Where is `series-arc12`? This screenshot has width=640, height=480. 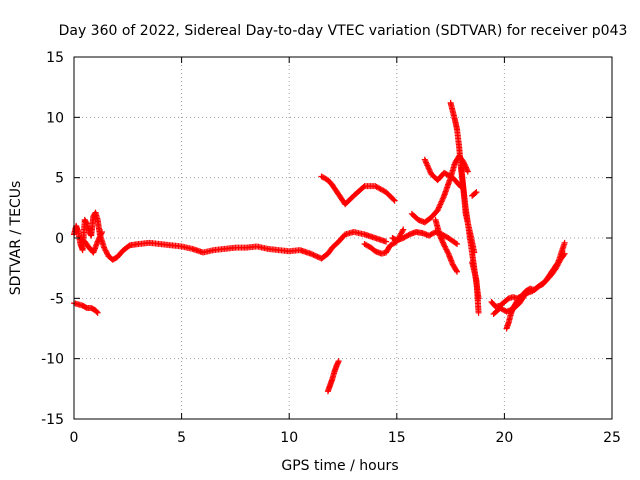 series-arc12 is located at coordinates (468, 210).